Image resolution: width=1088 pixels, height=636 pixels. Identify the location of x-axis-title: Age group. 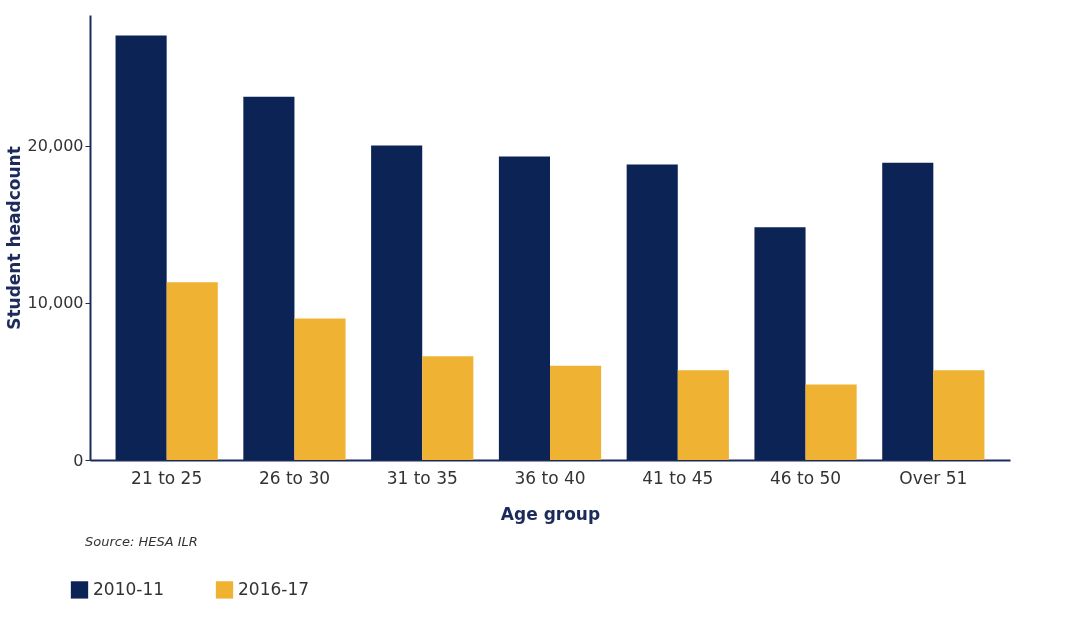
(550, 513).